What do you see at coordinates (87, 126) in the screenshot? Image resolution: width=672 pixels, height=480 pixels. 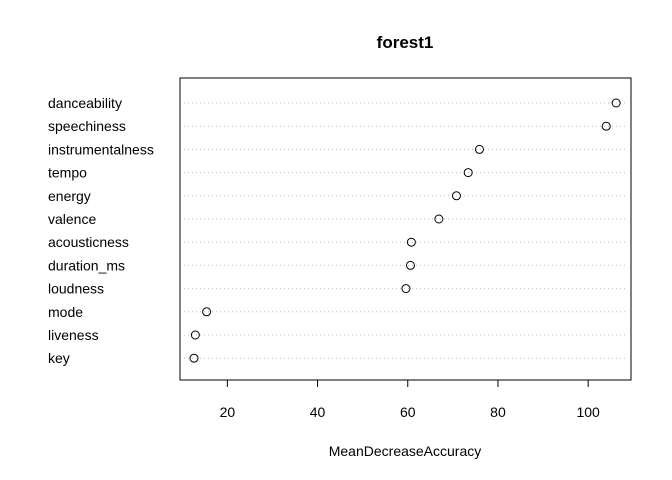 I see `category-label: speechiness` at bounding box center [87, 126].